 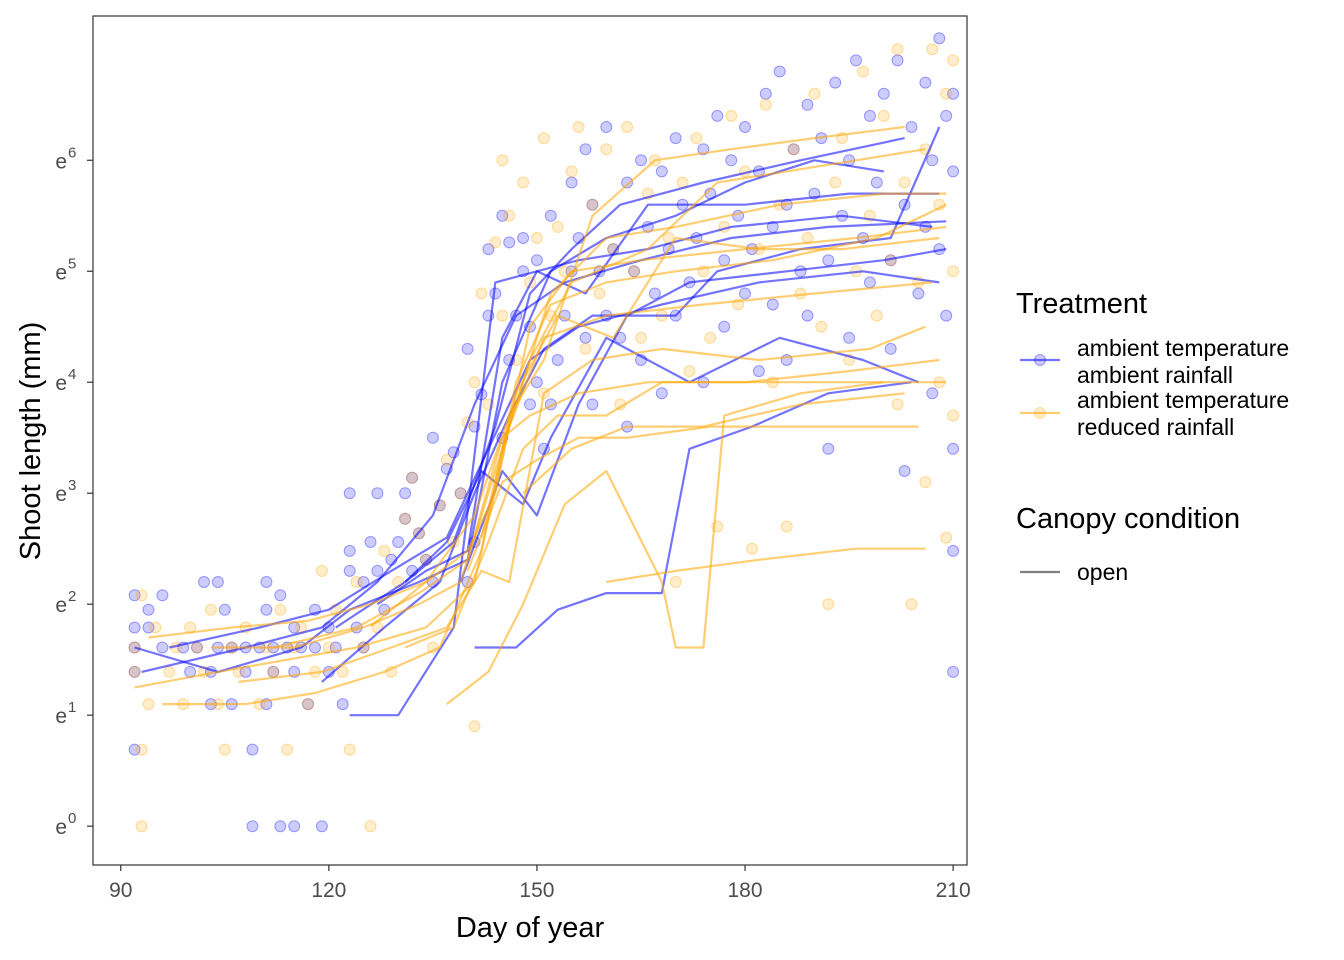 I want to click on legend-label-ambient-rainfall-line2: ambient rainfall, so click(x=1155, y=375).